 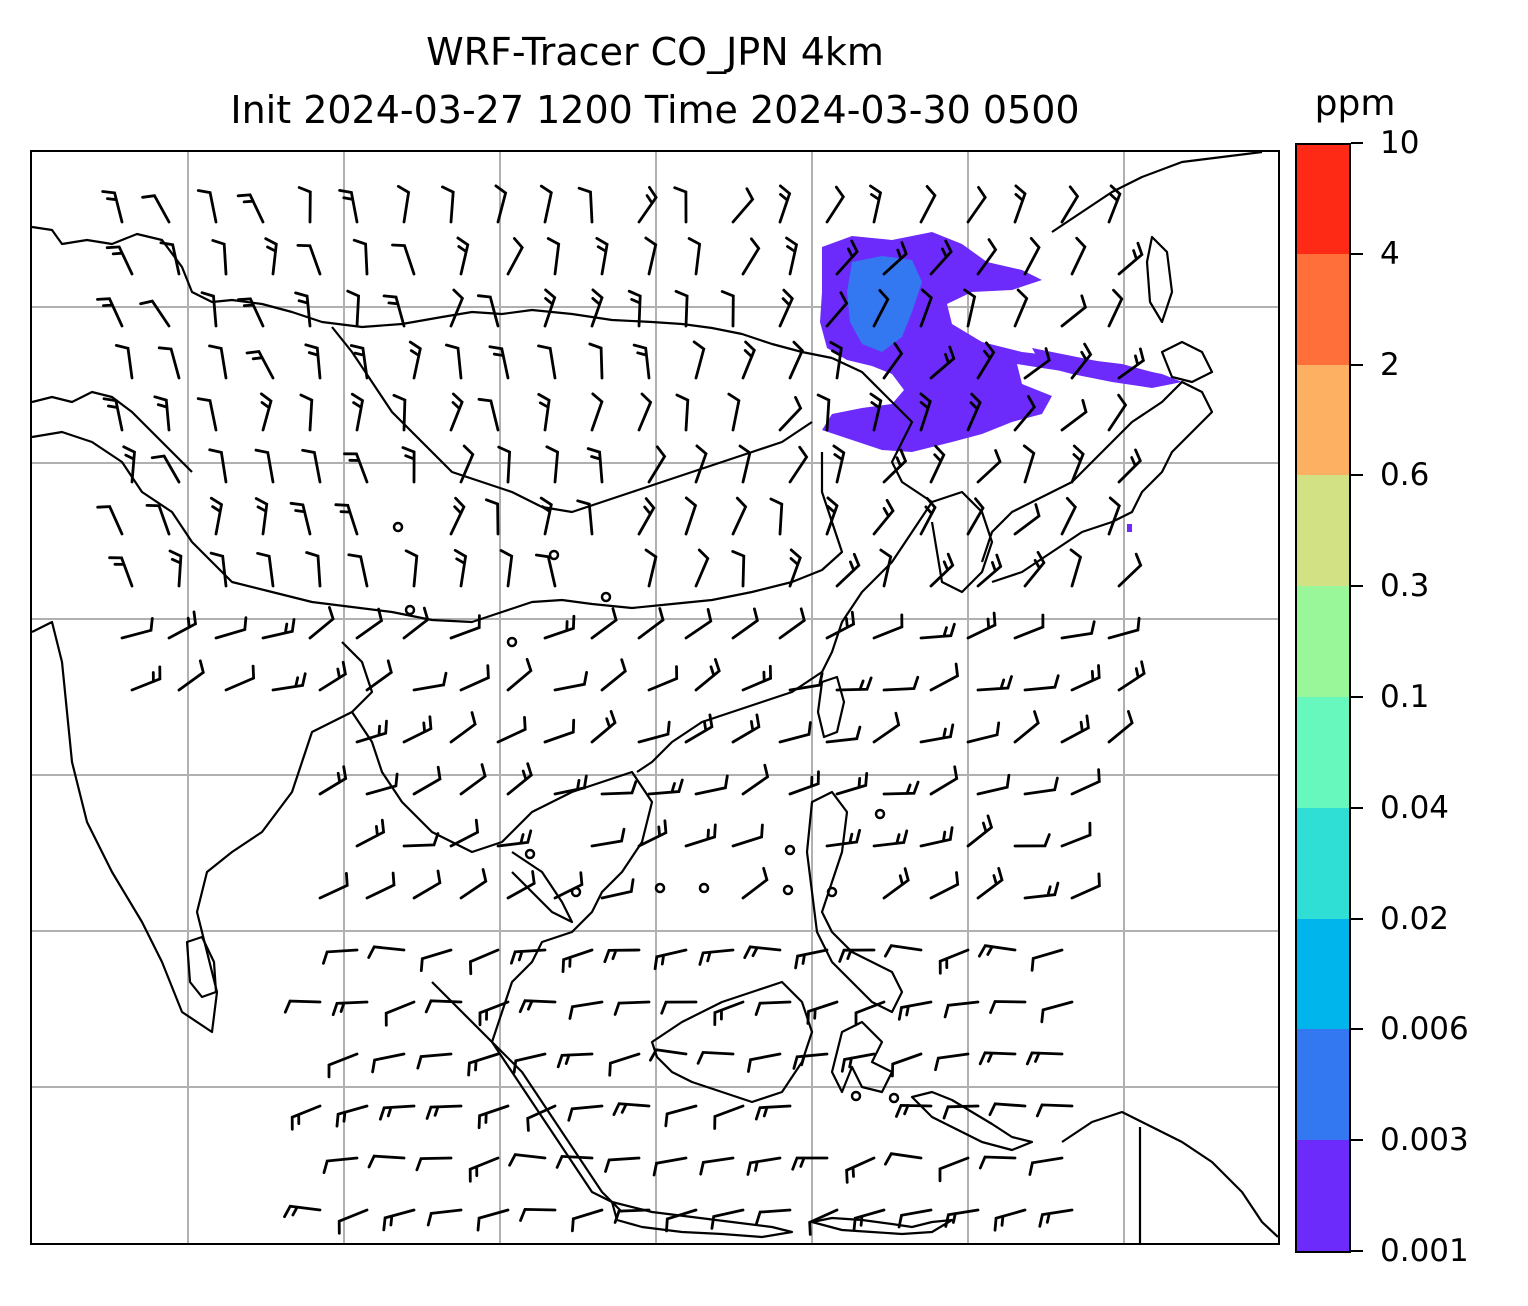 What do you see at coordinates (854, 902) in the screenshot?
I see `coastline-philippines` at bounding box center [854, 902].